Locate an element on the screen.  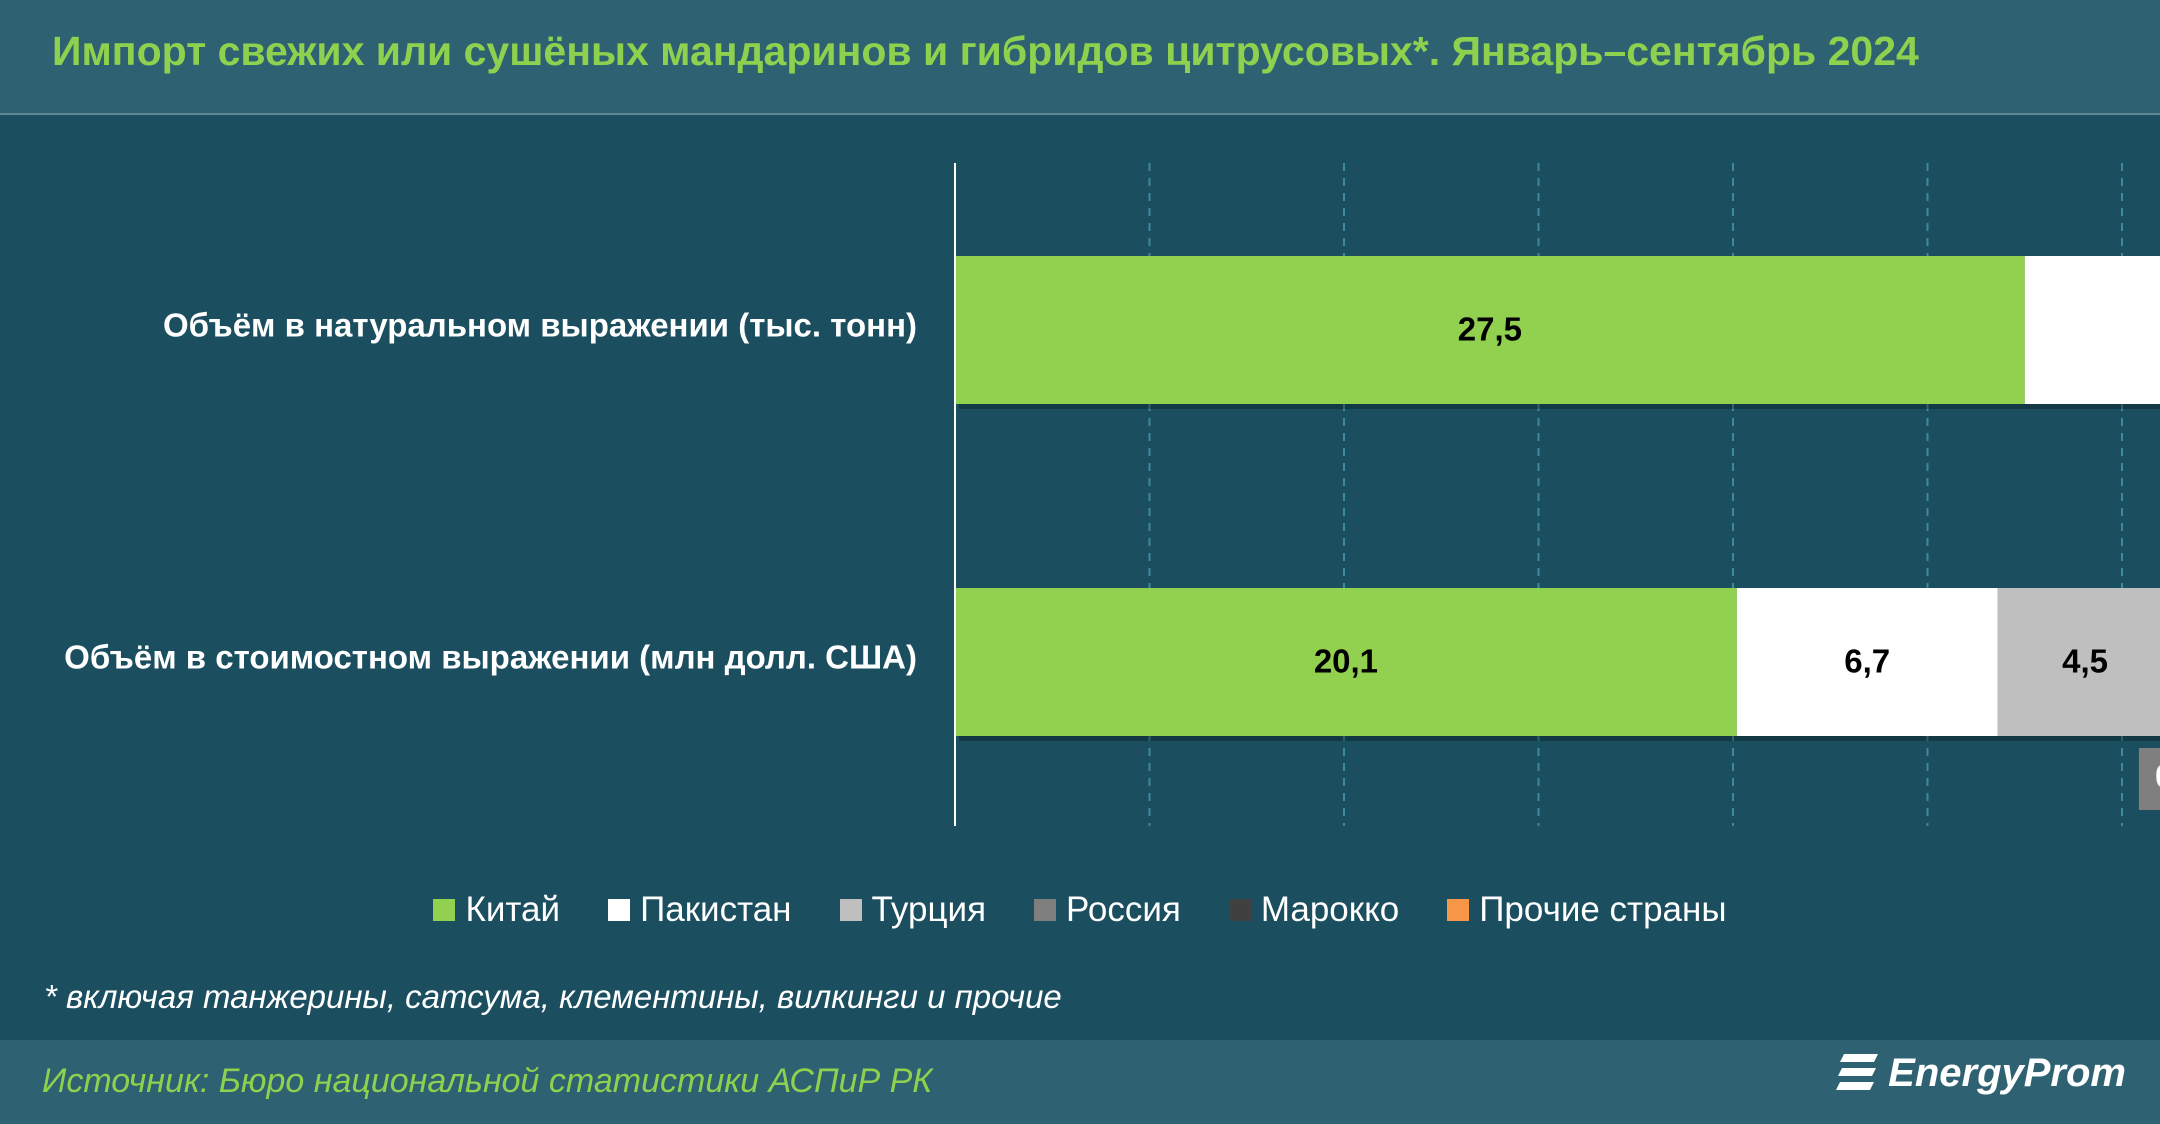
legend-label: Пакистан is located at coordinates (716, 909).